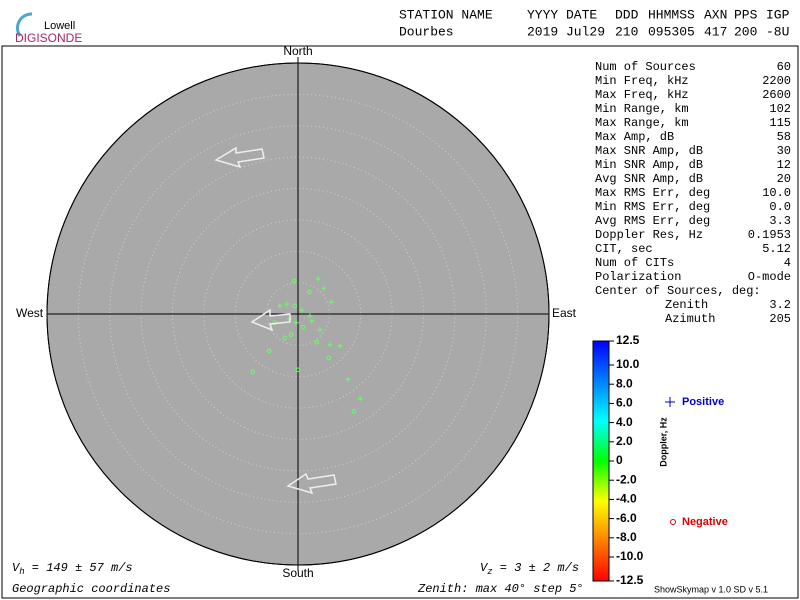  I want to click on header-value: Dourbes, so click(426, 31).